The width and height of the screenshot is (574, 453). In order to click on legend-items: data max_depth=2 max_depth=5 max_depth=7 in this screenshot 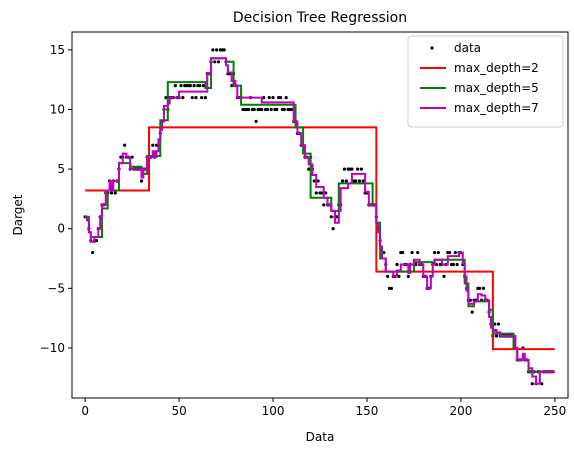, I will do `click(479, 78)`.